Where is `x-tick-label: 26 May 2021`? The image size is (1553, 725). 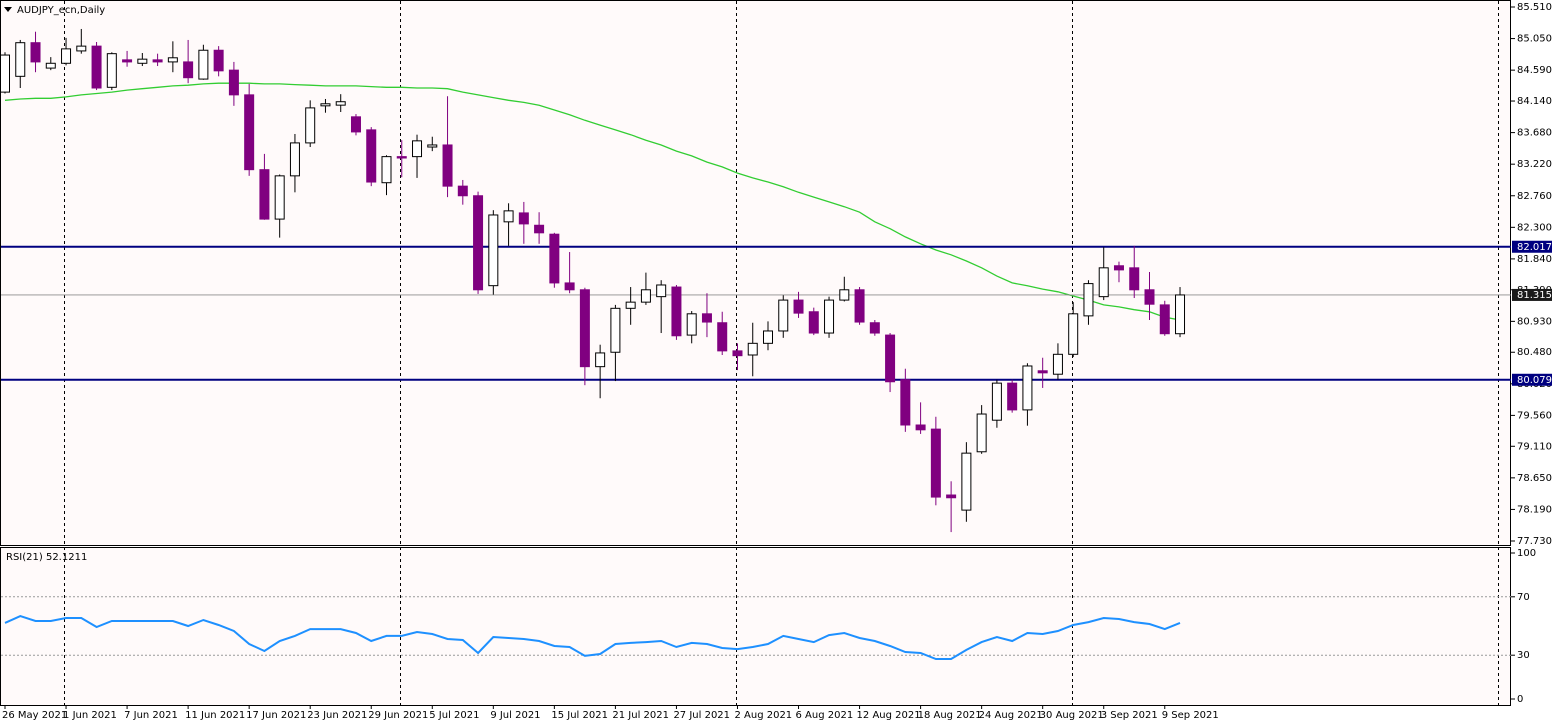
x-tick-label: 26 May 2021 is located at coordinates (34, 715).